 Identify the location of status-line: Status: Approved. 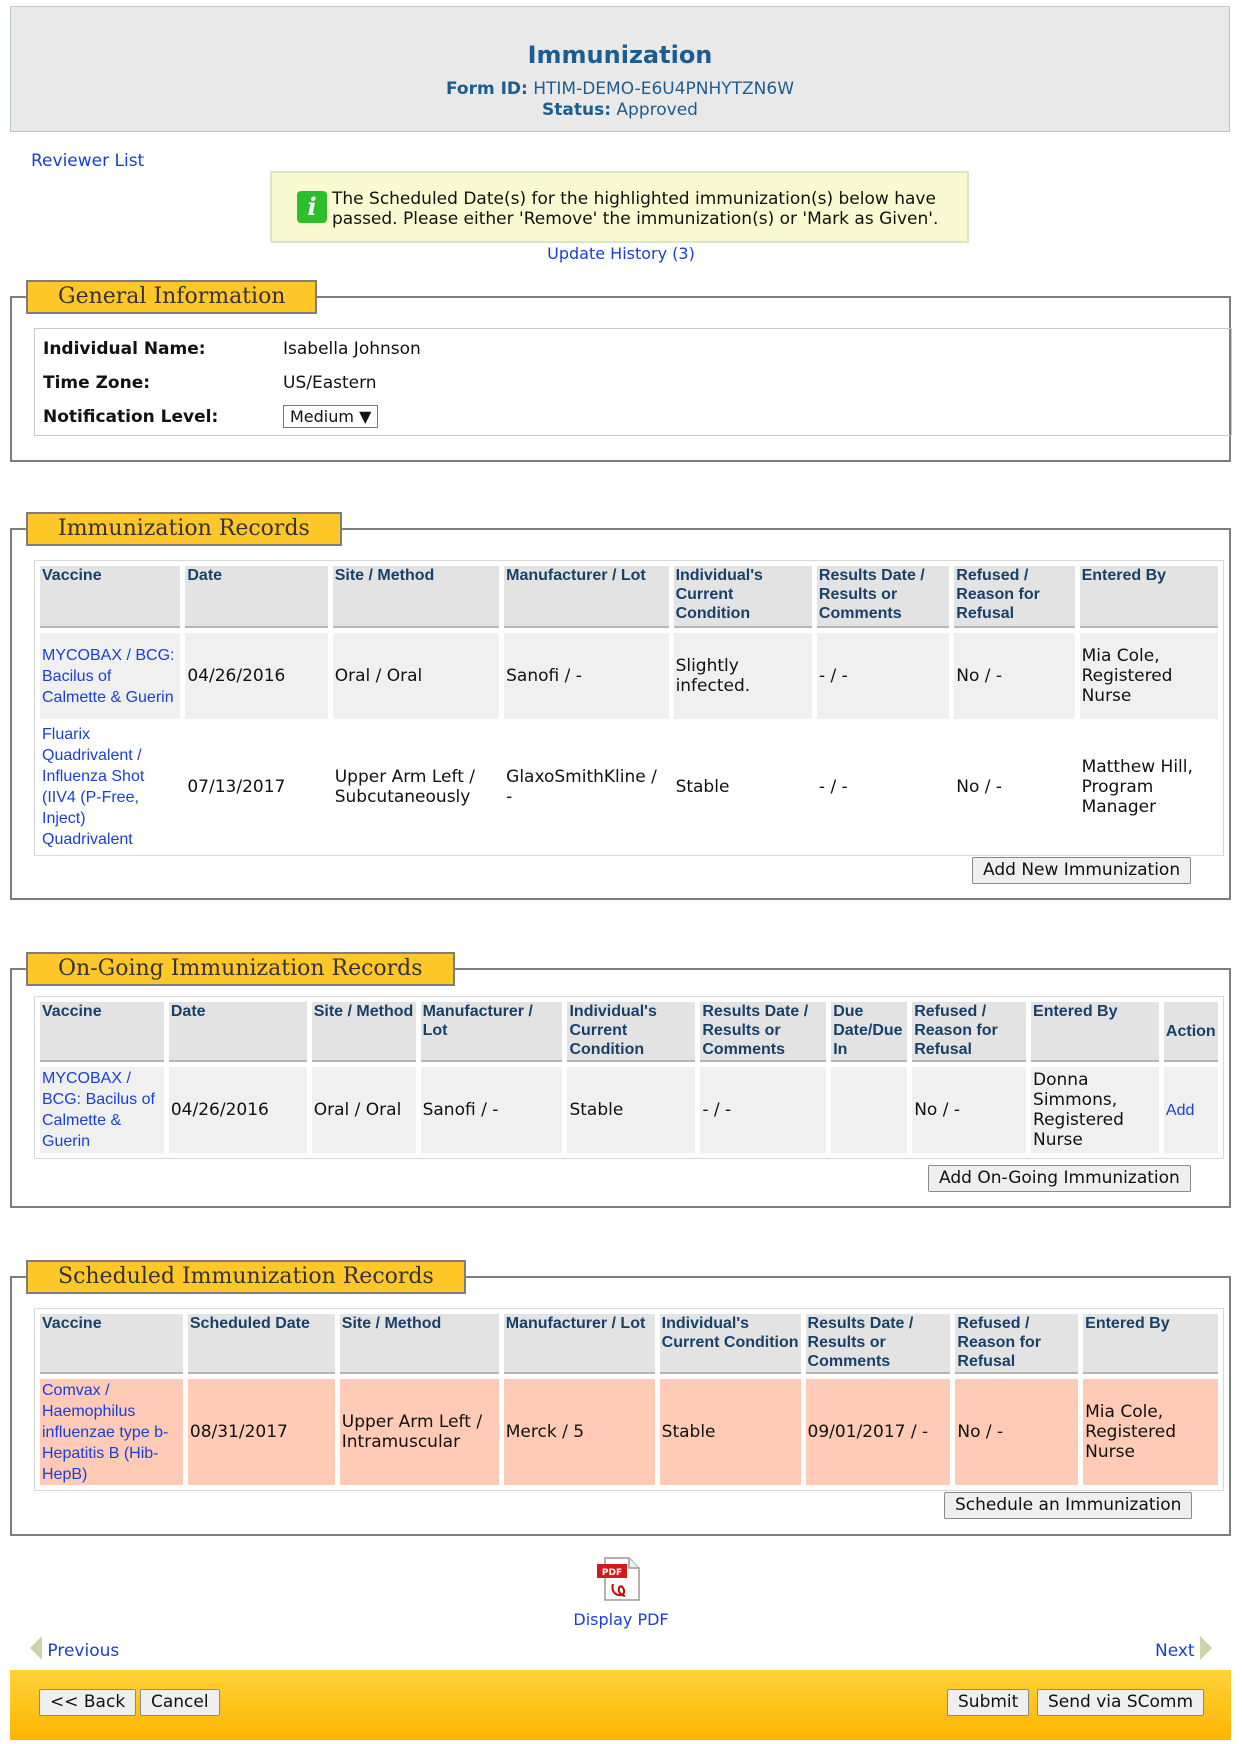
(620, 110).